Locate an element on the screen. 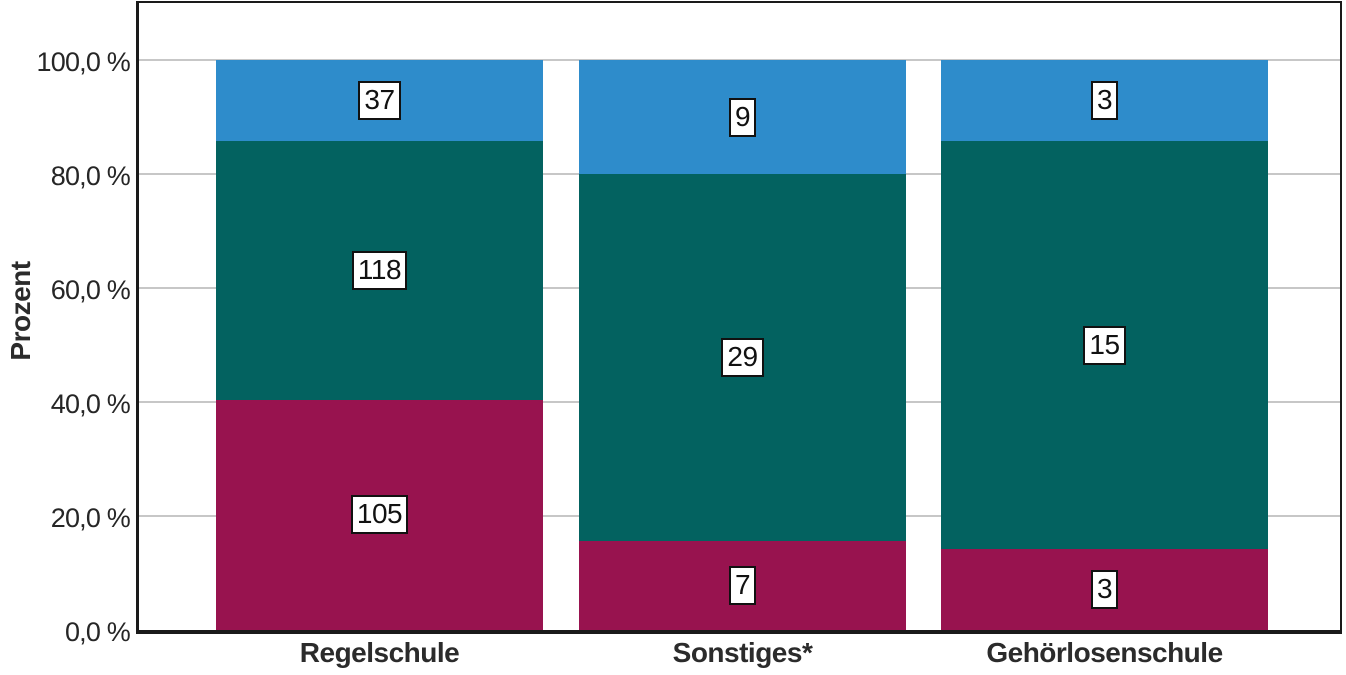  y-tick-label-0: 0,0 % is located at coordinates (97, 632).